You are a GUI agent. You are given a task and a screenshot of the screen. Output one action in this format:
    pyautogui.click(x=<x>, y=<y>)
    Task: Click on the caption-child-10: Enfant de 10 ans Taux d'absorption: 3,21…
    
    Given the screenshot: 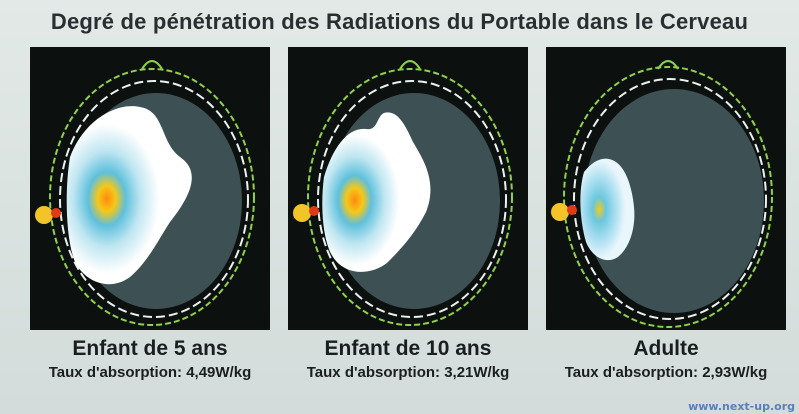 What is the action you would take?
    pyautogui.click(x=408, y=360)
    